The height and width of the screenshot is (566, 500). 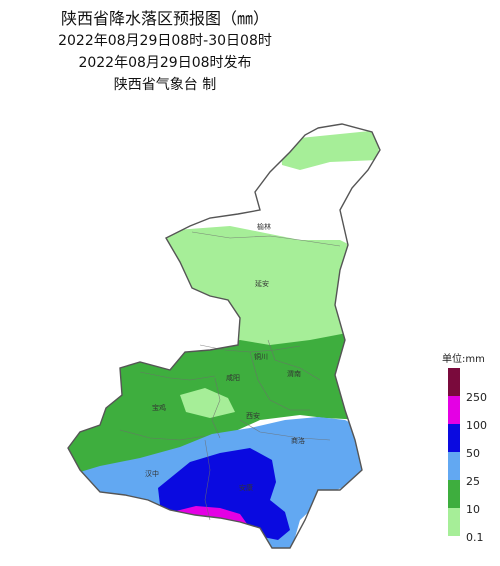 What do you see at coordinates (476, 397) in the screenshot?
I see `legend-label-250: 250` at bounding box center [476, 397].